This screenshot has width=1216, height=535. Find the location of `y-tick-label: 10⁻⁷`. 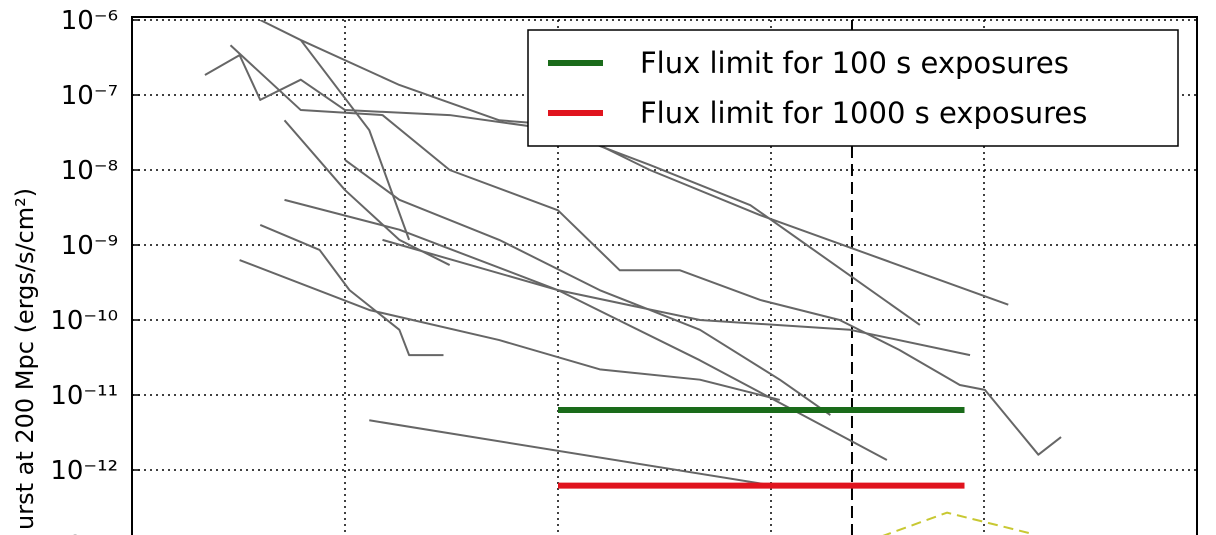

y-tick-label: 10⁻⁷ is located at coordinates (89, 96).